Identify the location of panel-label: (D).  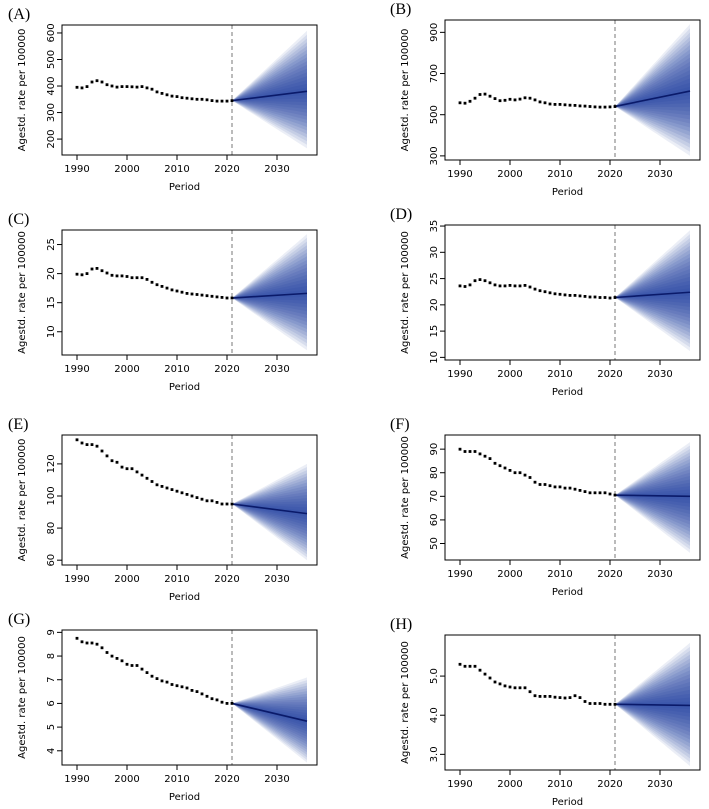
(401, 214).